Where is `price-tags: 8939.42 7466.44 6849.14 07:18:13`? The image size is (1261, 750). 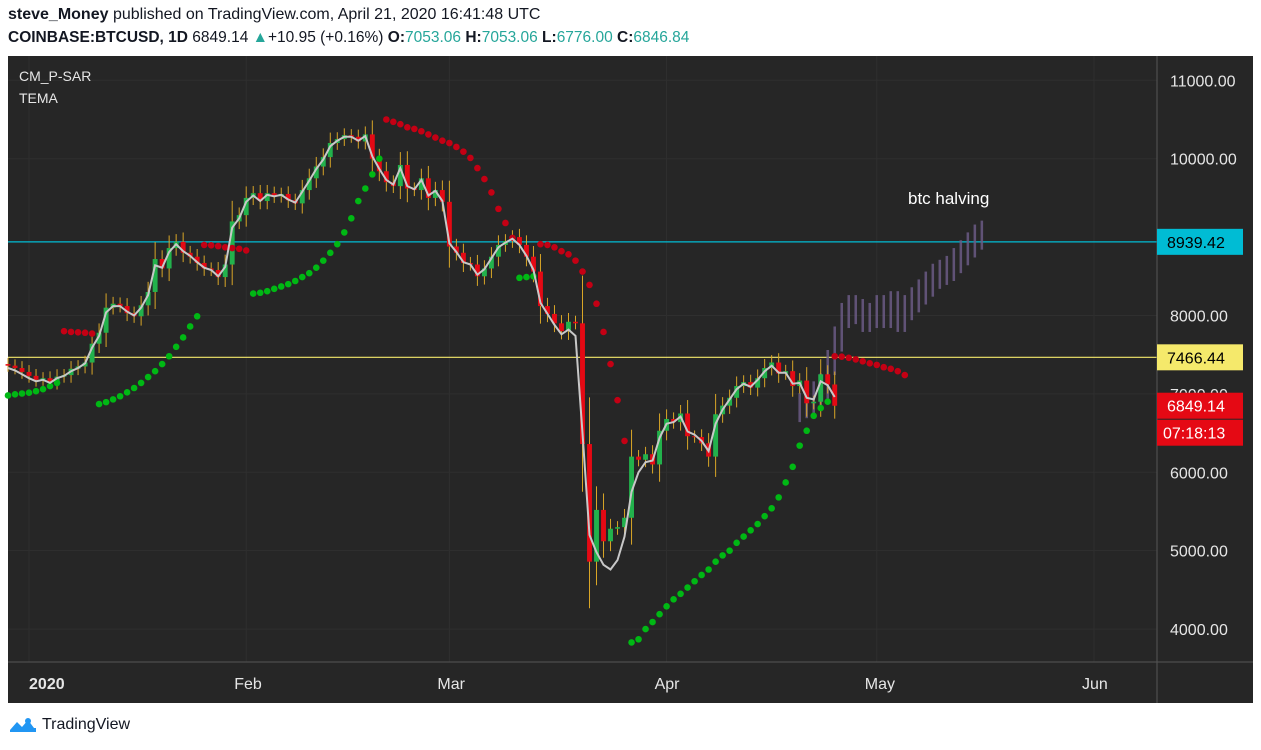
price-tags: 8939.42 7466.44 6849.14 07:18:13 is located at coordinates (1200, 337).